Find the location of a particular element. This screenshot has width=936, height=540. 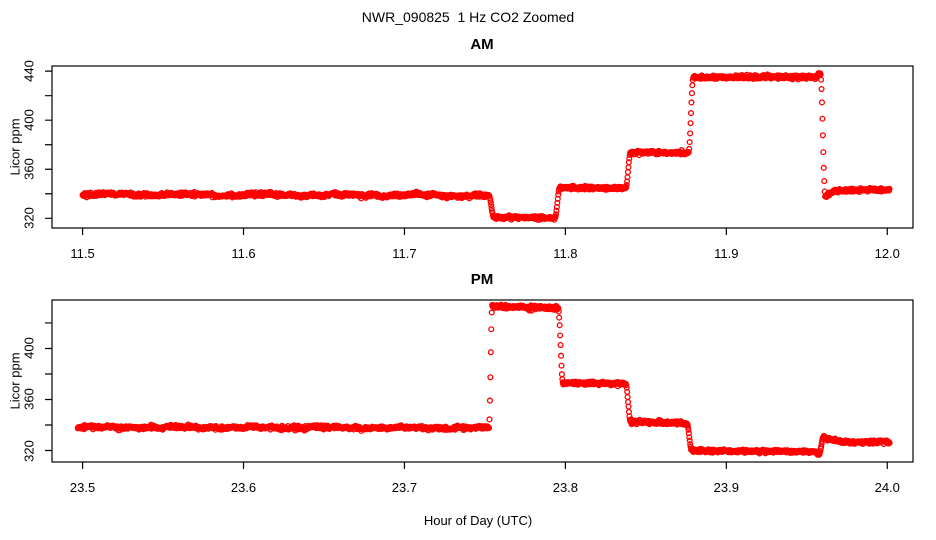

y-tick-label: 440 is located at coordinates (29, 71).